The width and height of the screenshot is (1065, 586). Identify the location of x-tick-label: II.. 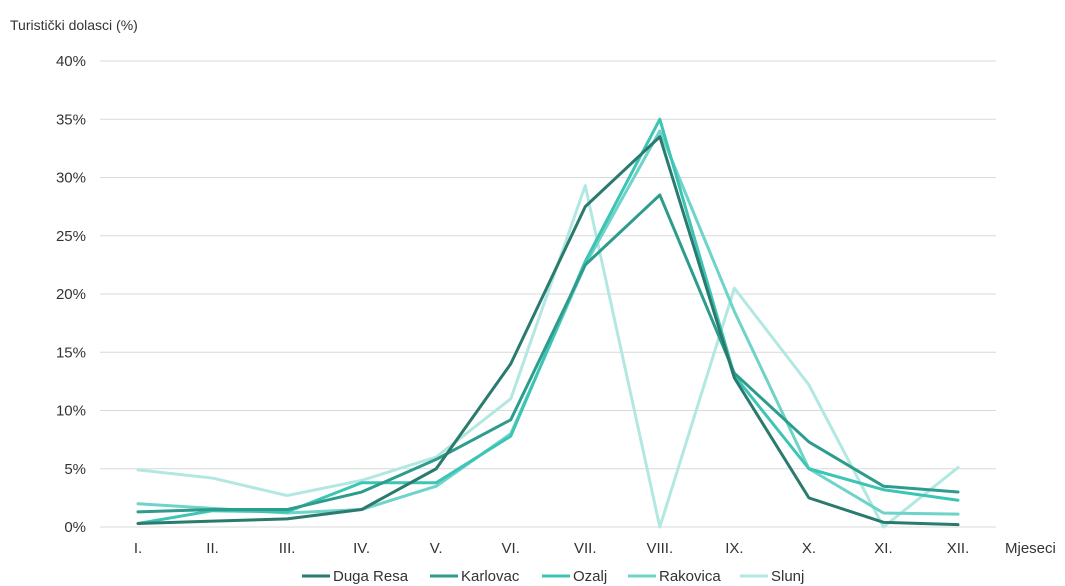
(212, 548).